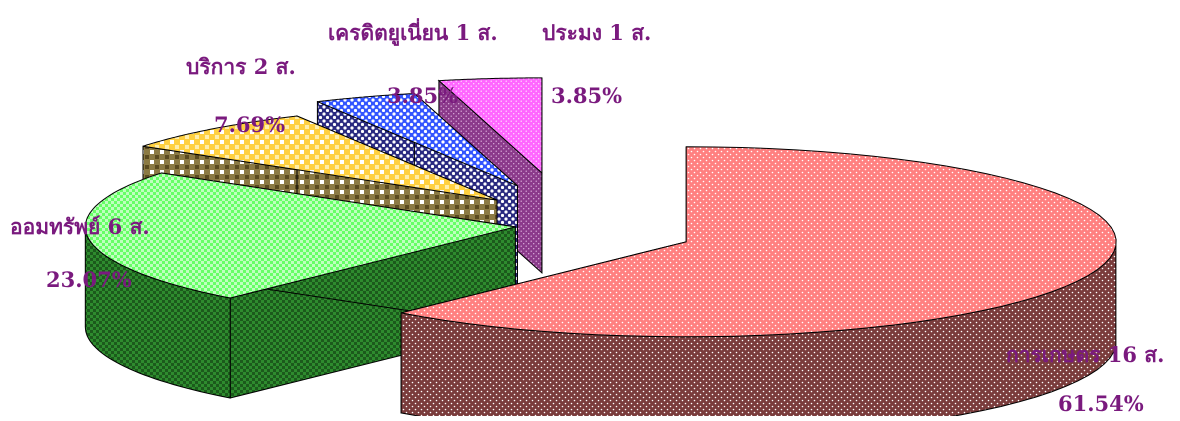 This screenshot has width=1180, height=421. I want to click on slice-label-credit-union: เครดิตยูเนี่ยน 1 ส., so click(413, 32).